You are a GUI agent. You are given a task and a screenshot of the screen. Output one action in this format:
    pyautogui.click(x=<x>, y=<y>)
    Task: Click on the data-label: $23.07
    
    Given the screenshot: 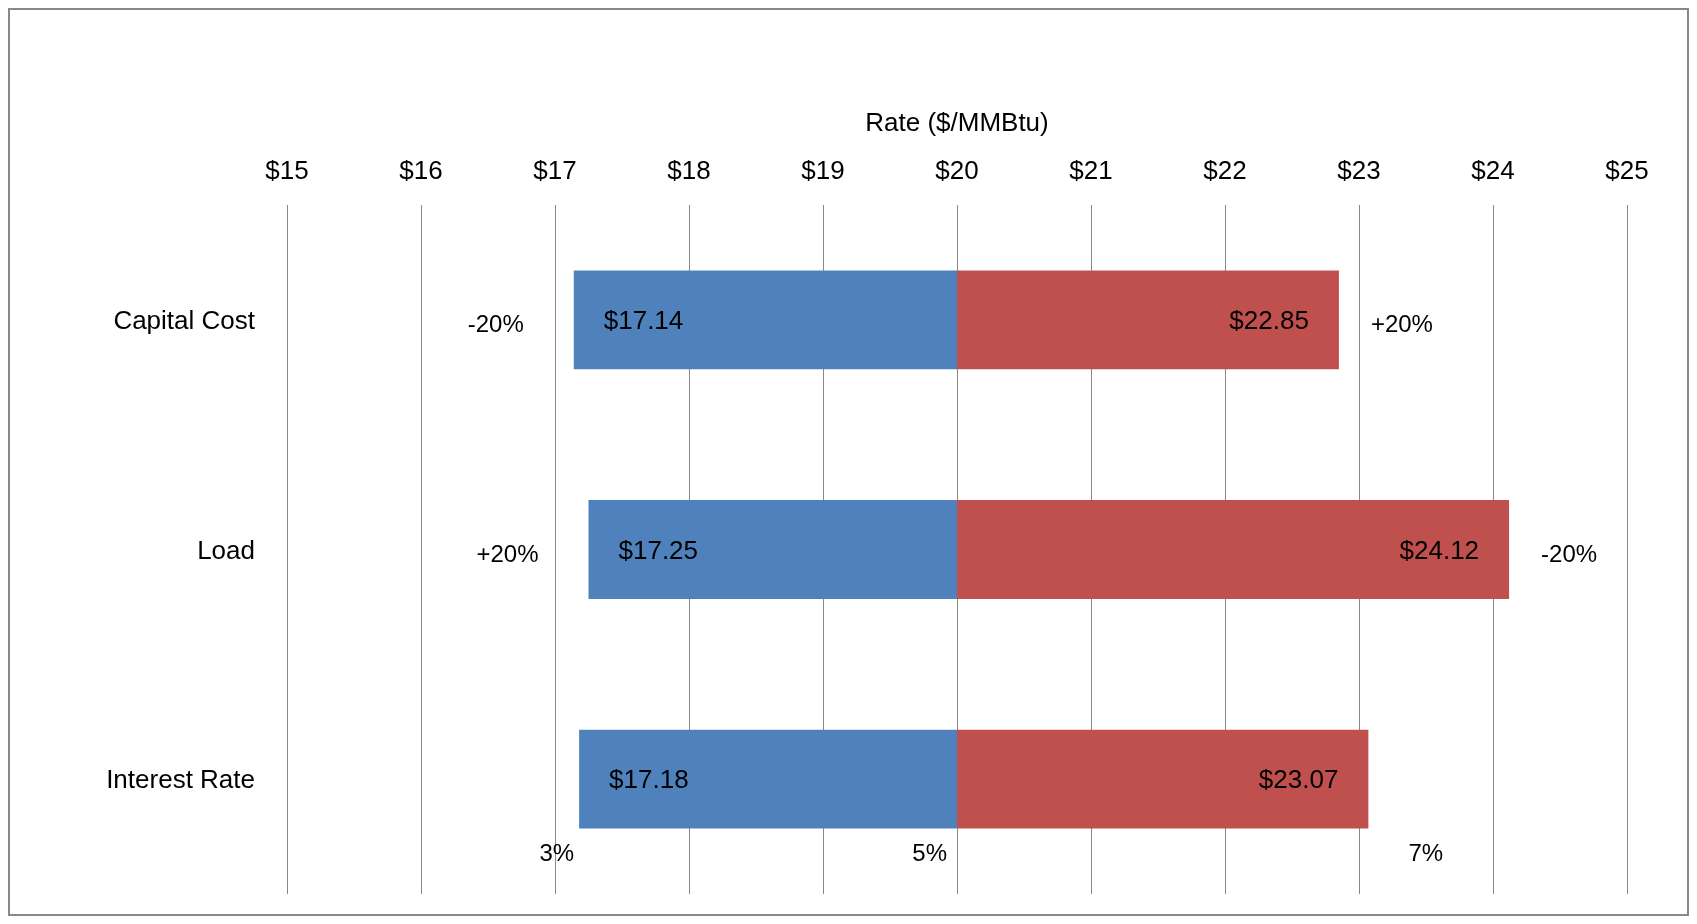 What is the action you would take?
    pyautogui.click(x=1298, y=779)
    